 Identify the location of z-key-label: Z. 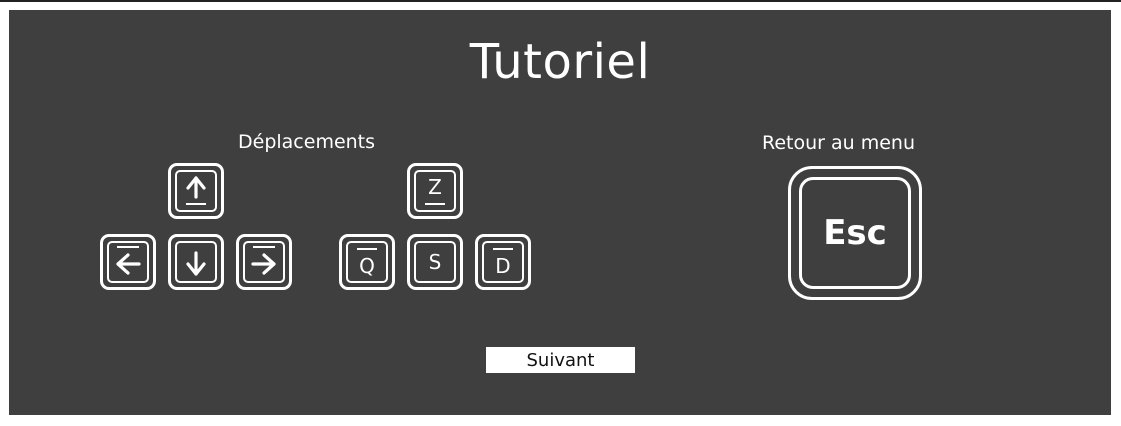
(435, 187).